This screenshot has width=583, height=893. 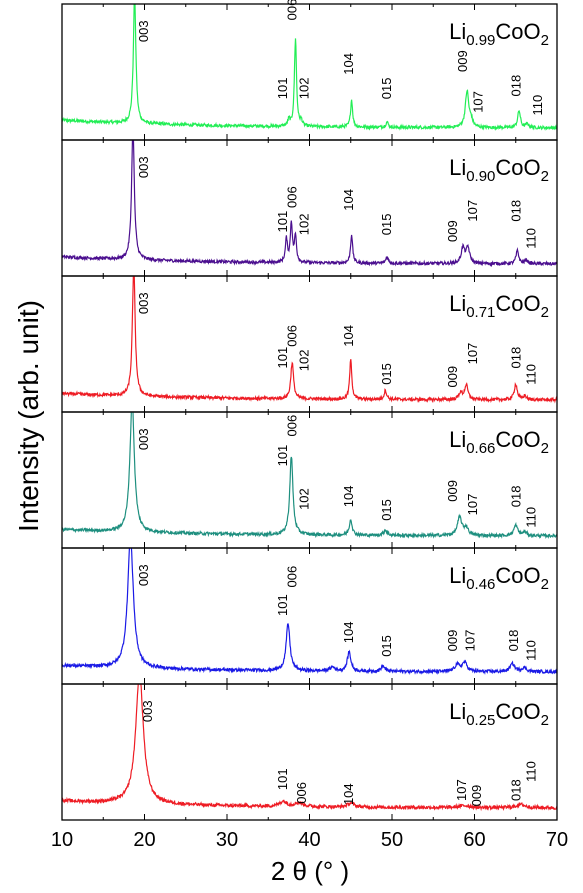 I want to click on x-tick-label: 60, so click(x=474, y=840).